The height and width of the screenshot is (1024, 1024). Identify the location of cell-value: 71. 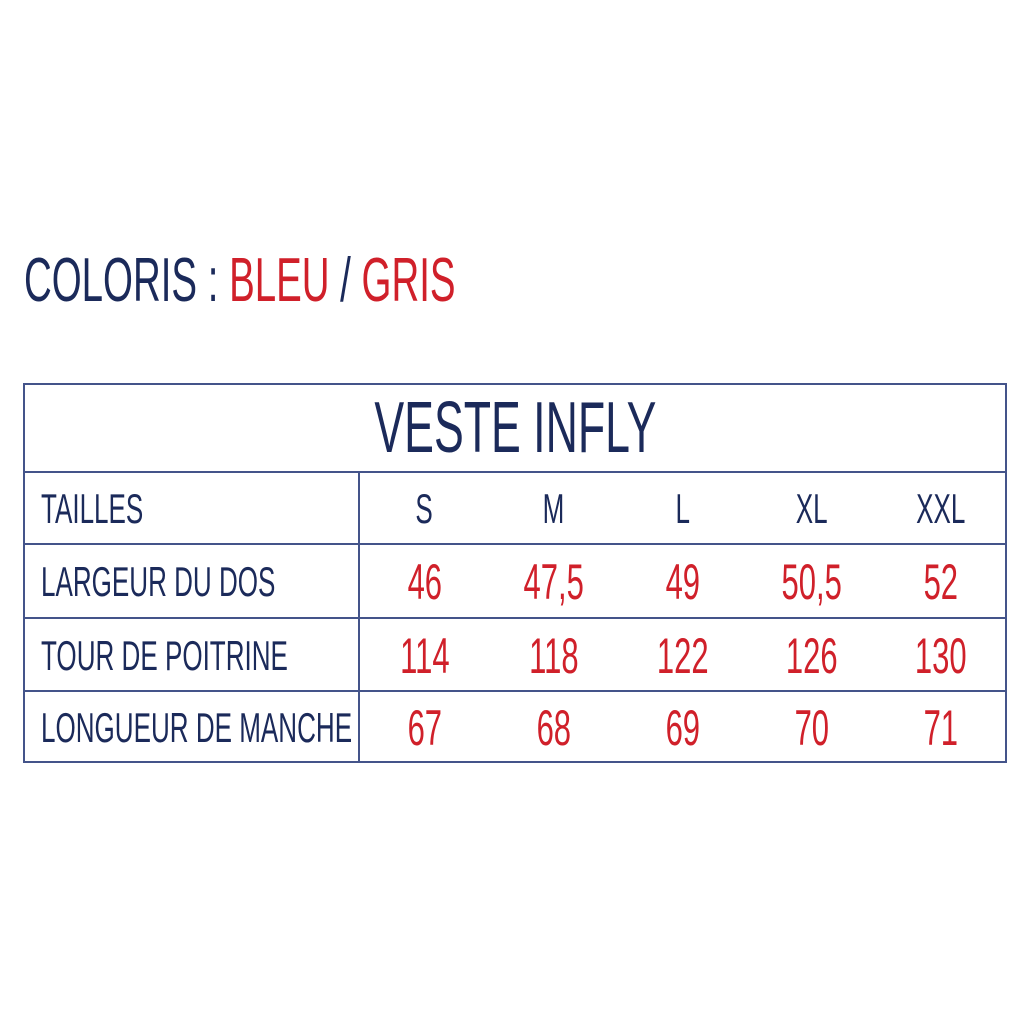
(940, 727).